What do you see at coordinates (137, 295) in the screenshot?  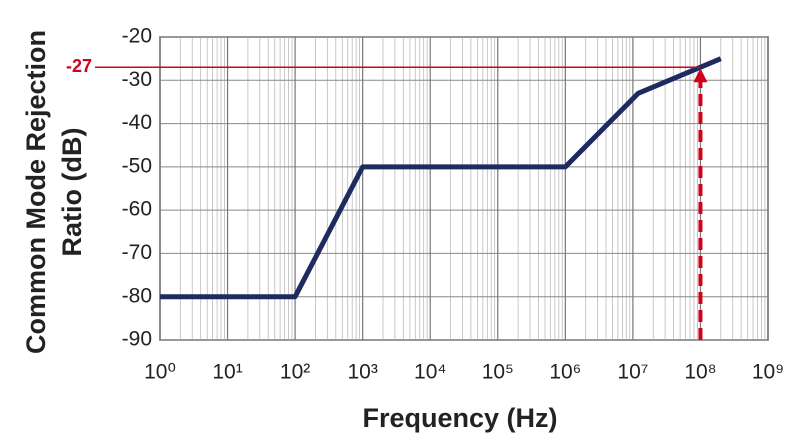 I see `y-tick-label: -80` at bounding box center [137, 295].